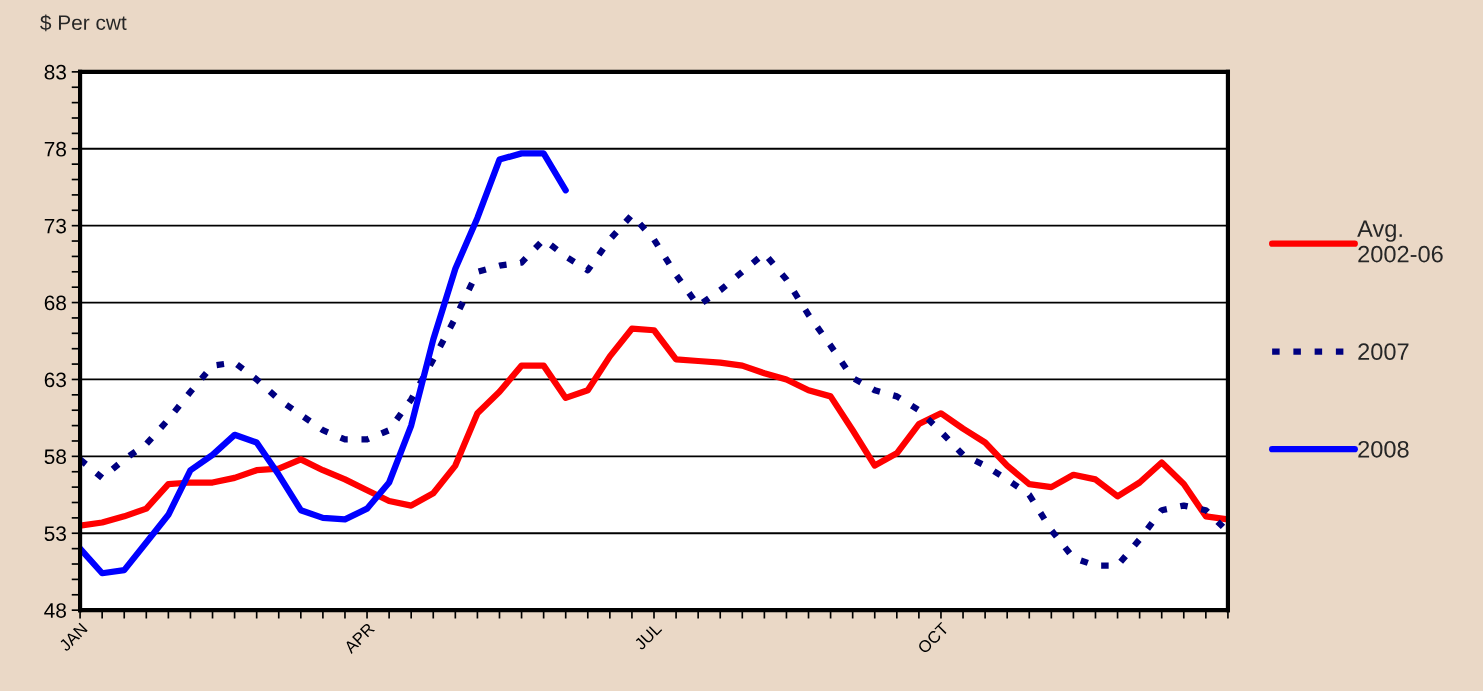 The height and width of the screenshot is (691, 1483). Describe the element at coordinates (55, 610) in the screenshot. I see `y-tick-label: 48` at that location.